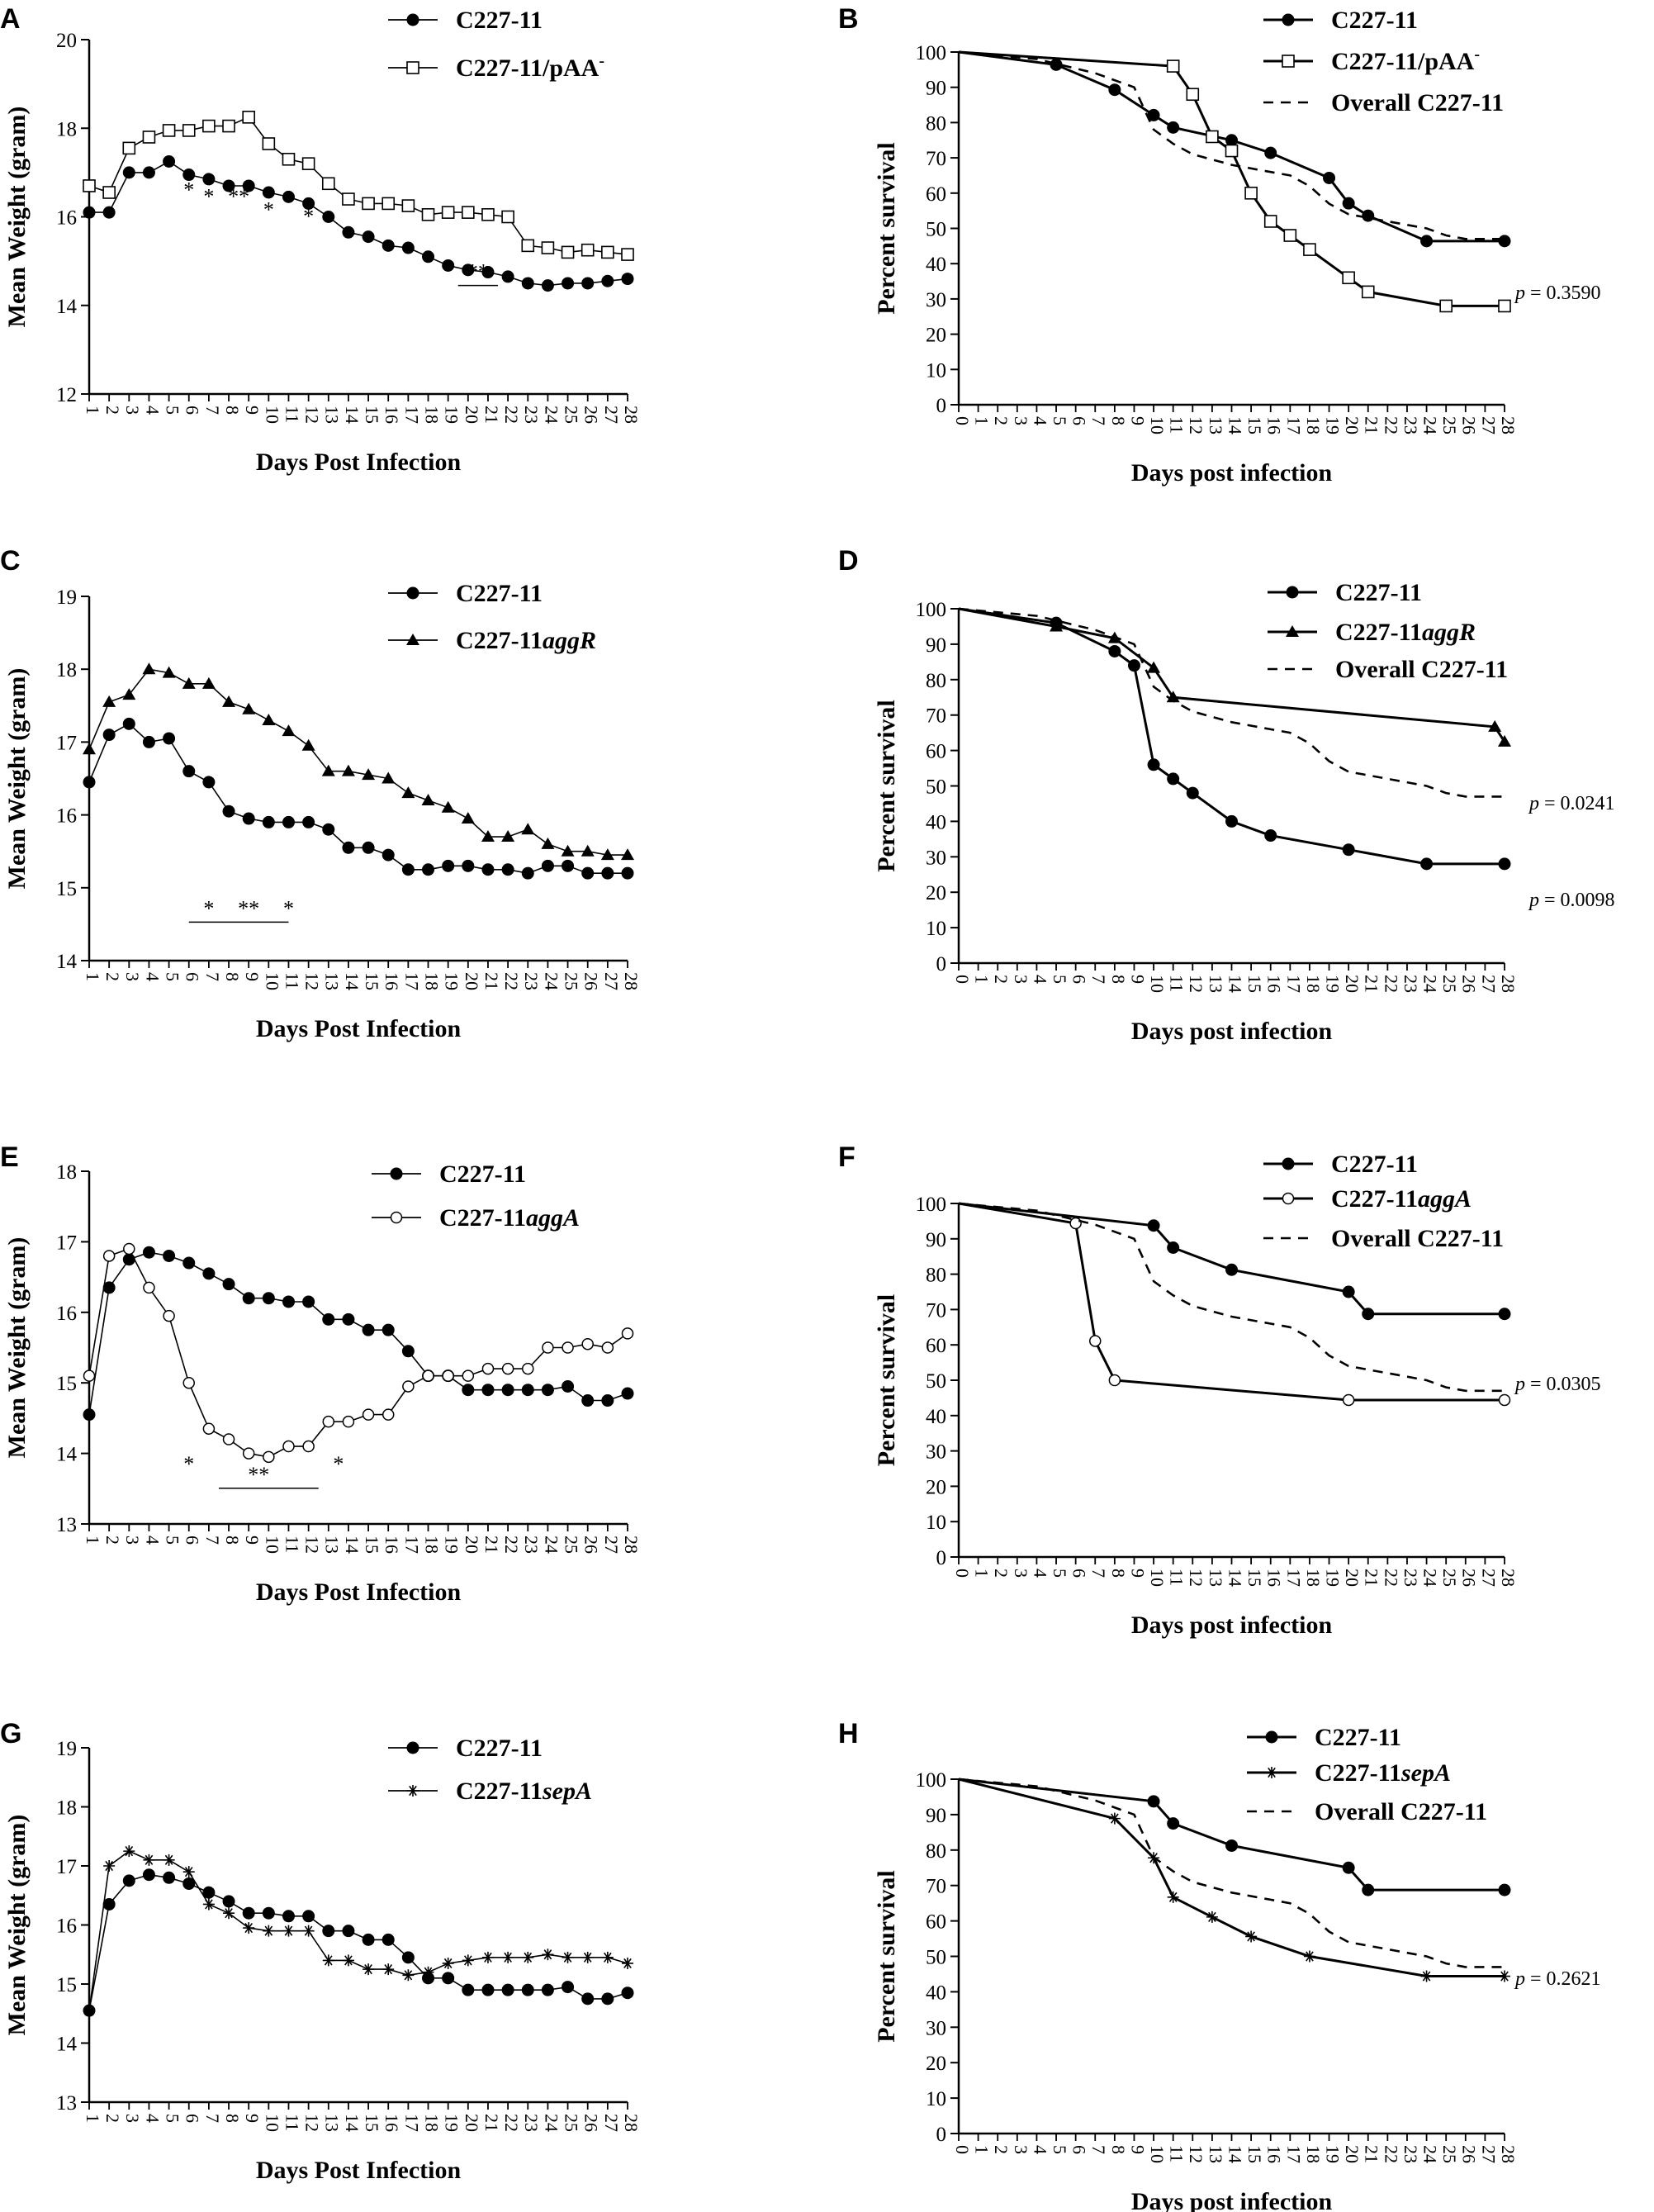  Describe the element at coordinates (1274, 1578) in the screenshot. I see `x-tick-label: 16` at that location.